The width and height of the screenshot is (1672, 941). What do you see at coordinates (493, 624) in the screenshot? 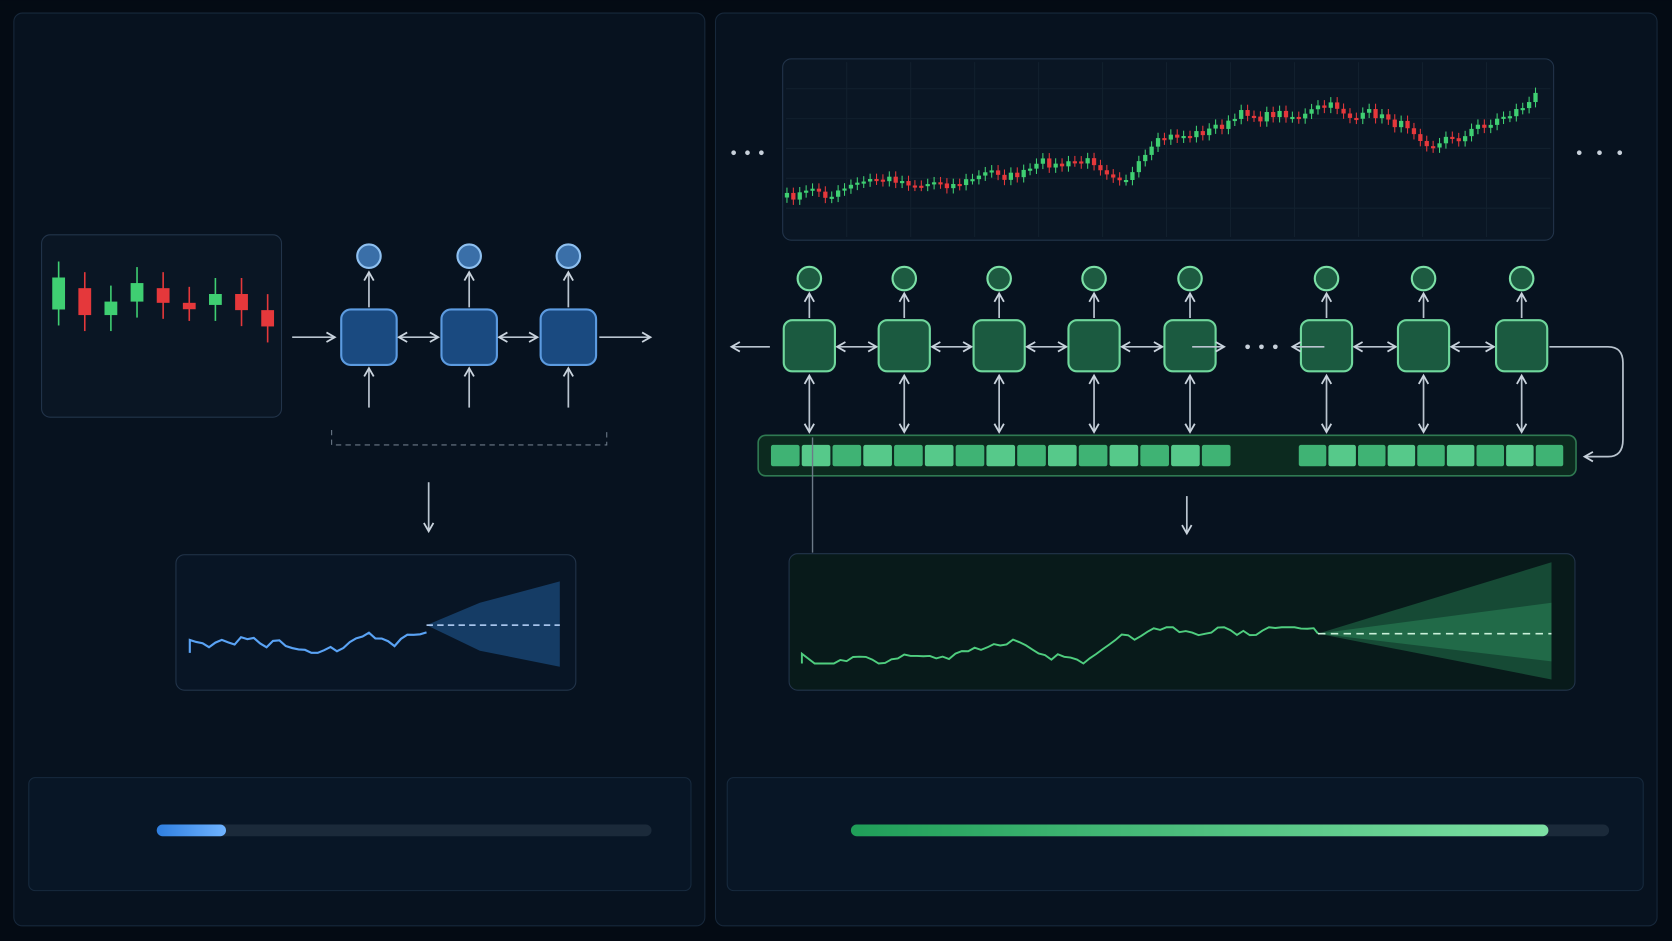
I see `forecast-cone` at bounding box center [493, 624].